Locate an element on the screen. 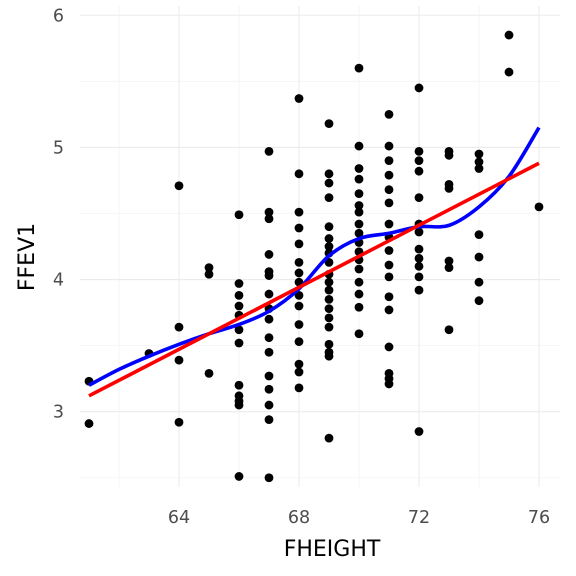  y-tick-label: 6 is located at coordinates (58, 16).